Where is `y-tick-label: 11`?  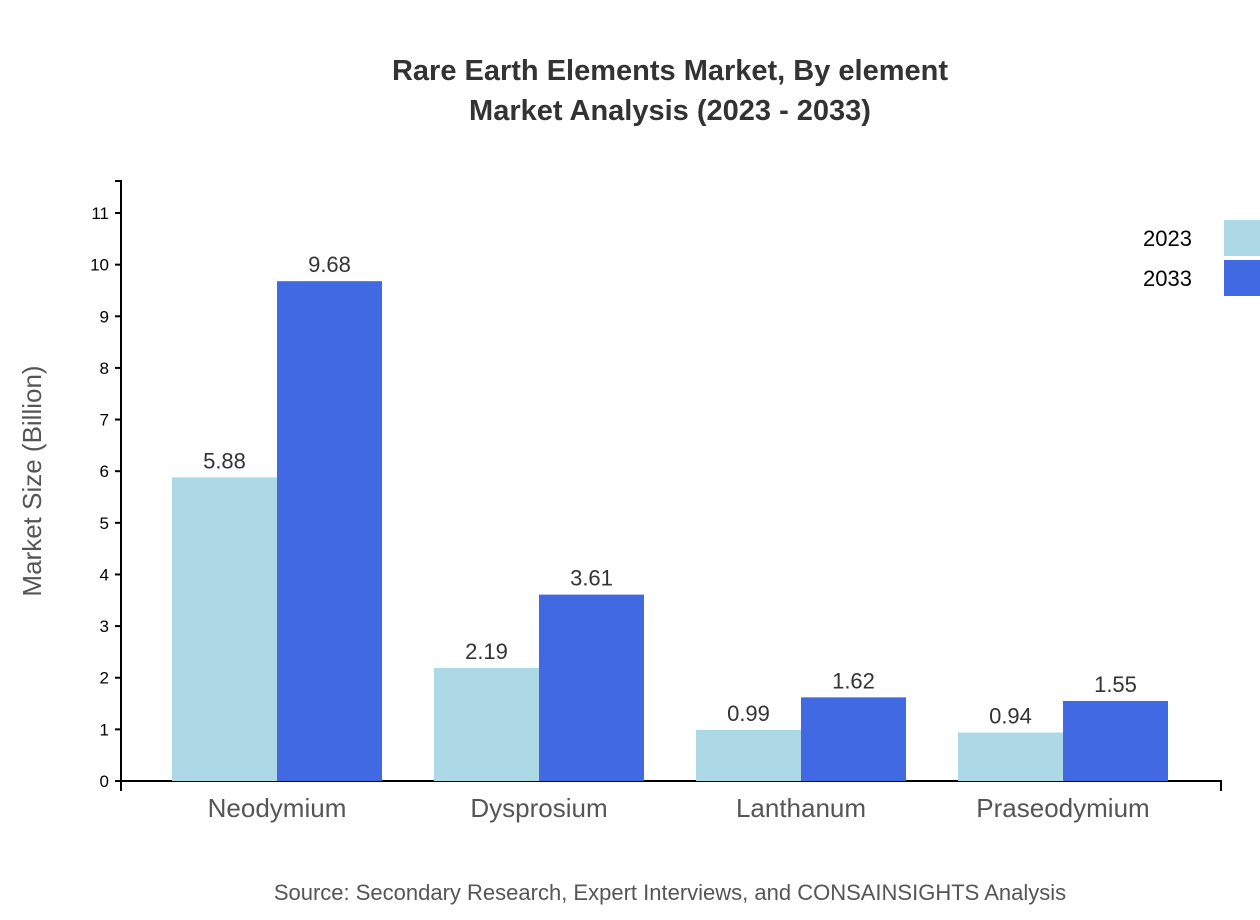 y-tick-label: 11 is located at coordinates (100, 213).